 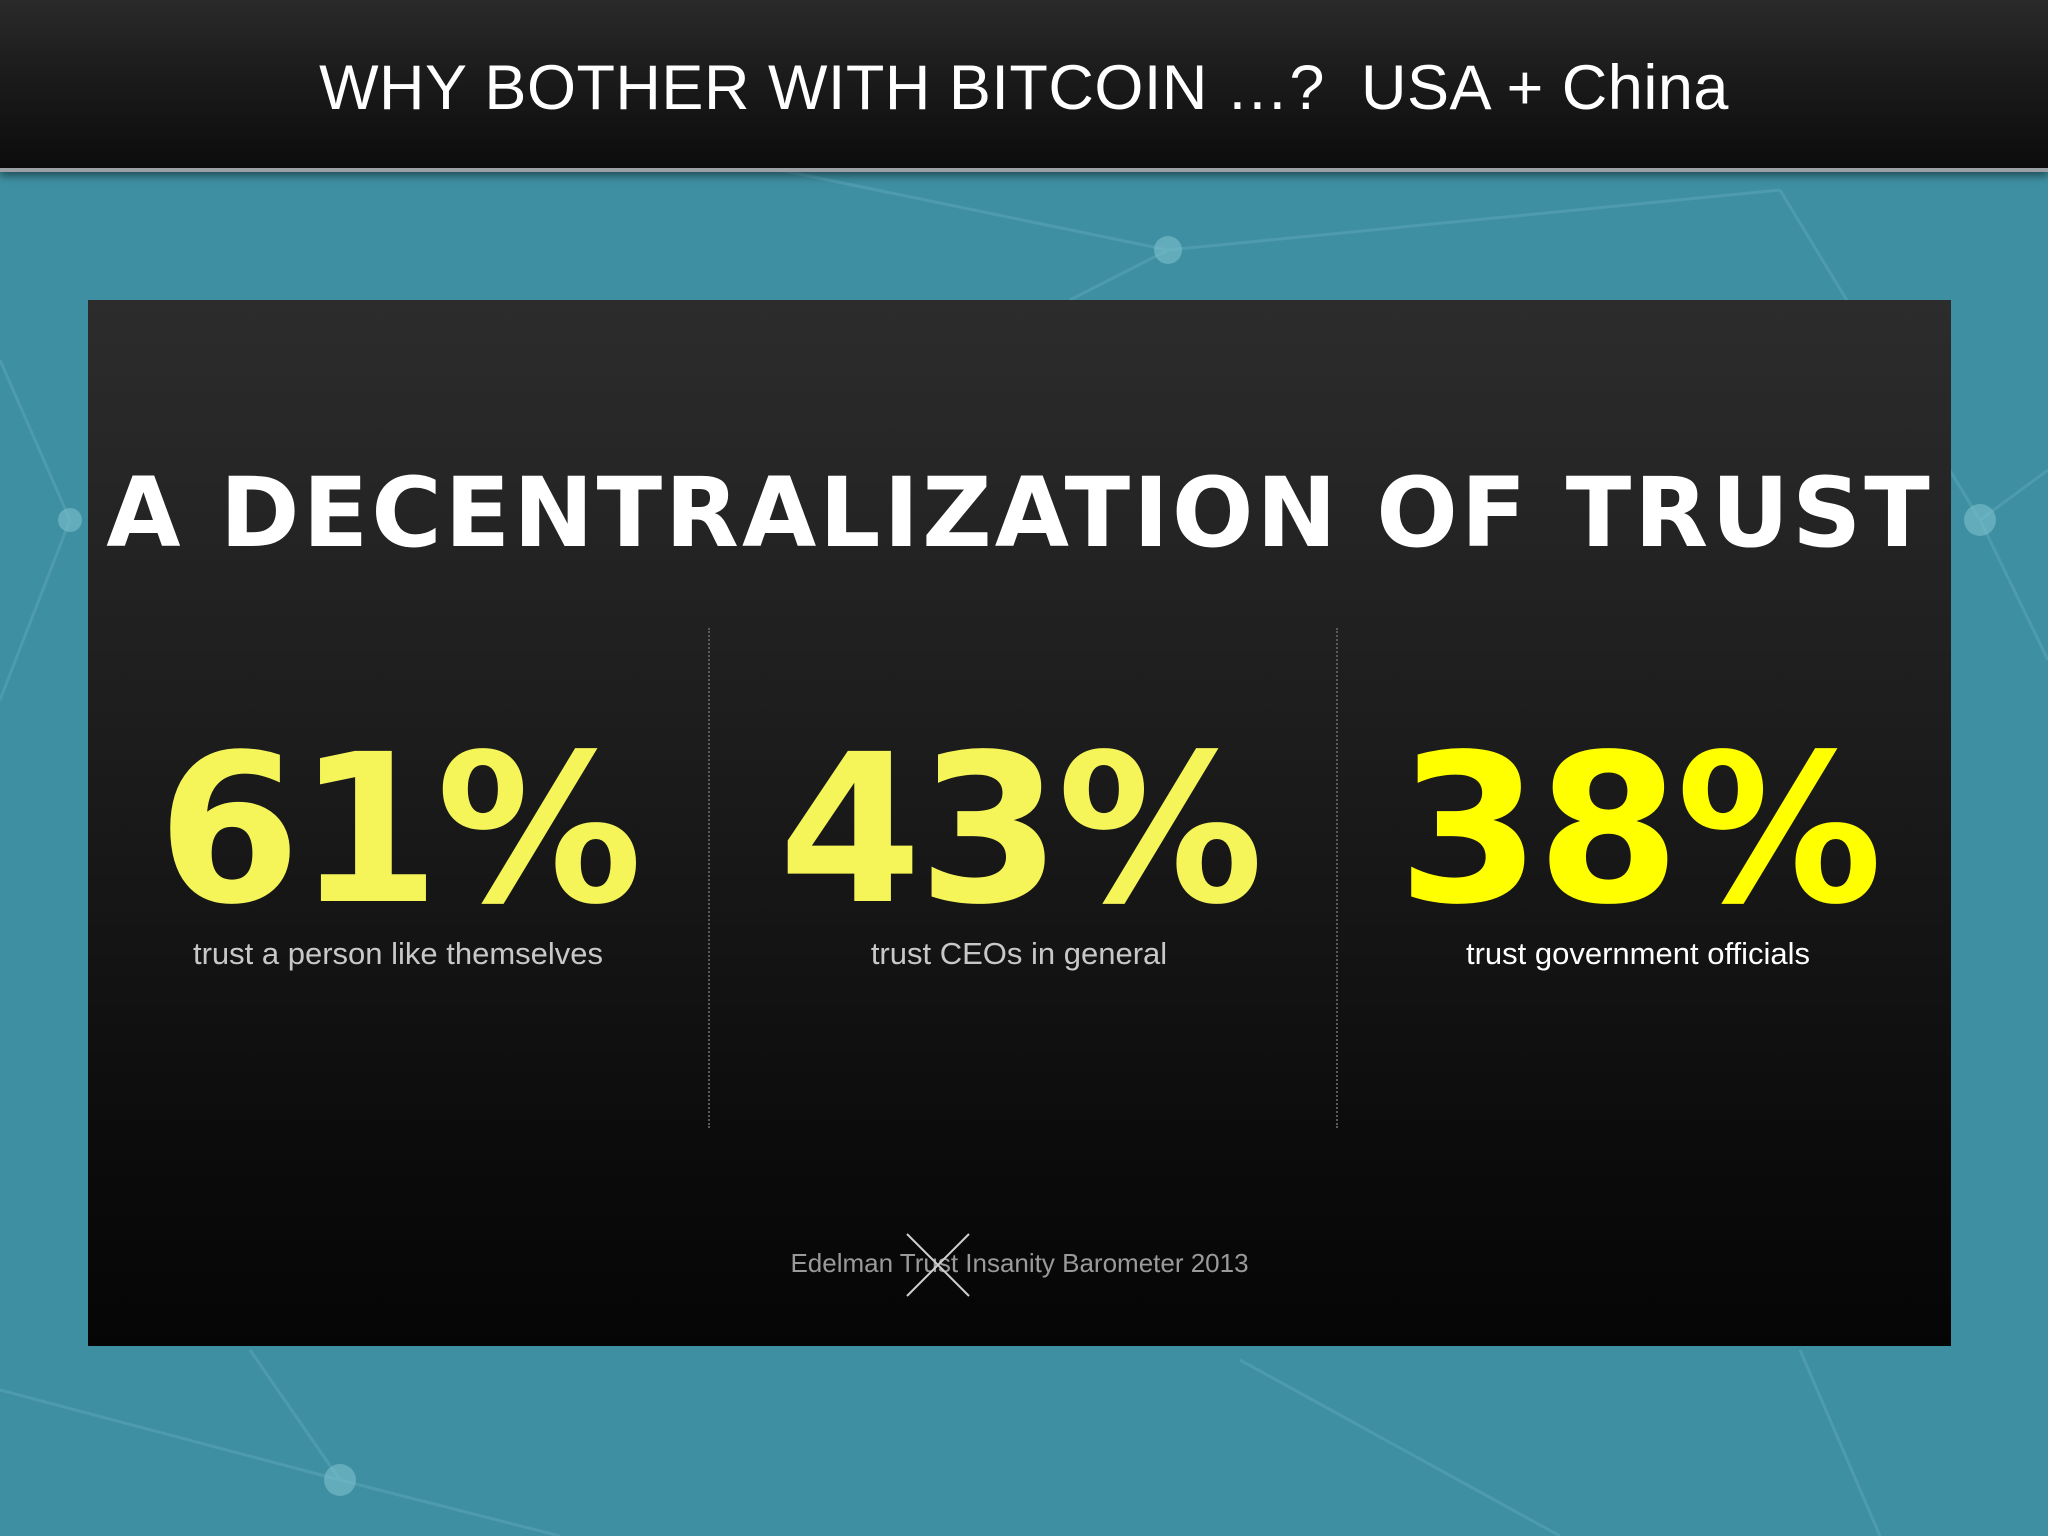 I want to click on panel-headline: A DECENTRALIZATION OF TRUST, so click(x=1019, y=513).